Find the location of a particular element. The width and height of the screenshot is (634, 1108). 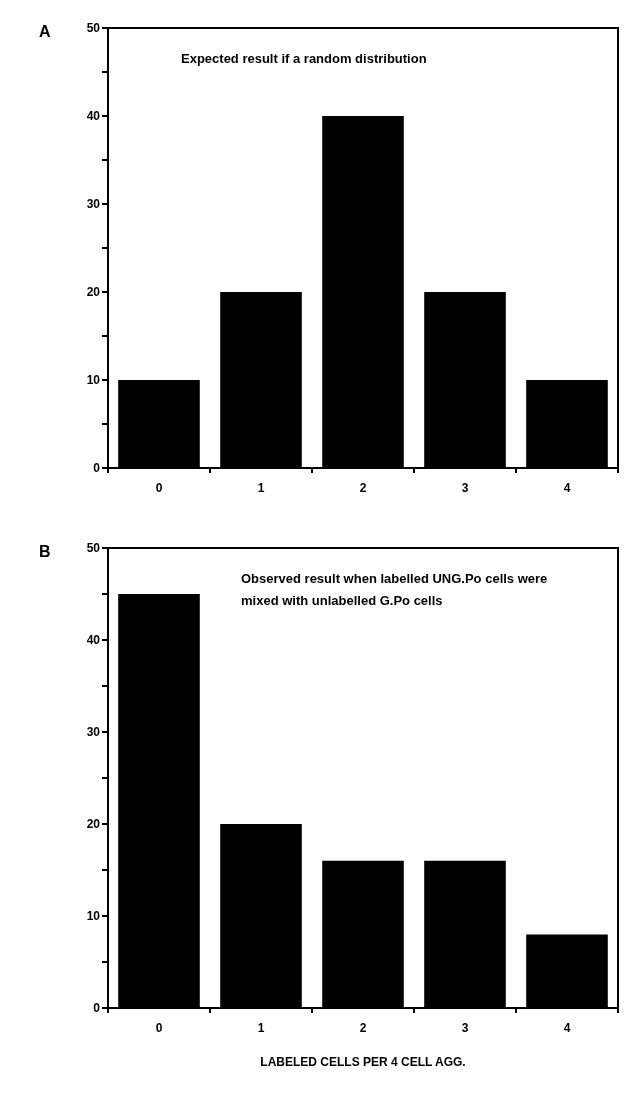

annotation: Expected result if a random distribution is located at coordinates (304, 58).